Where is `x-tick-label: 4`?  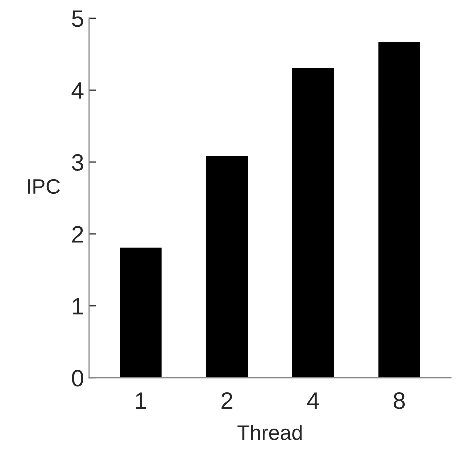 x-tick-label: 4 is located at coordinates (313, 401).